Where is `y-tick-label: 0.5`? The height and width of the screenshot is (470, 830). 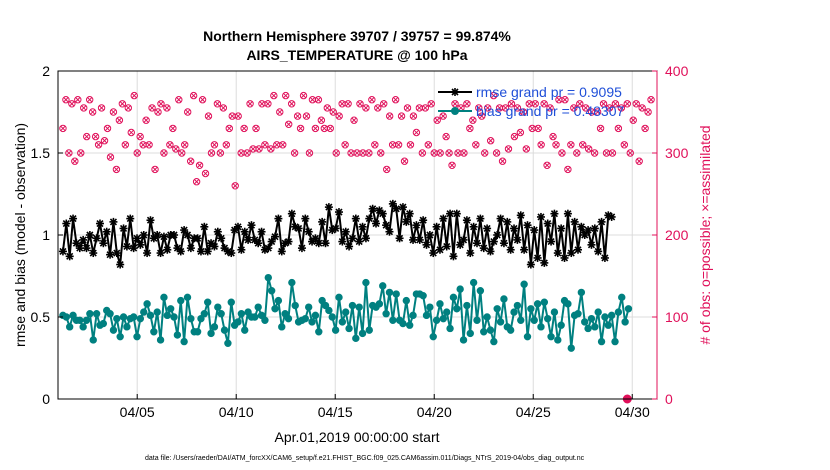 y-tick-label: 0.5 is located at coordinates (41, 317).